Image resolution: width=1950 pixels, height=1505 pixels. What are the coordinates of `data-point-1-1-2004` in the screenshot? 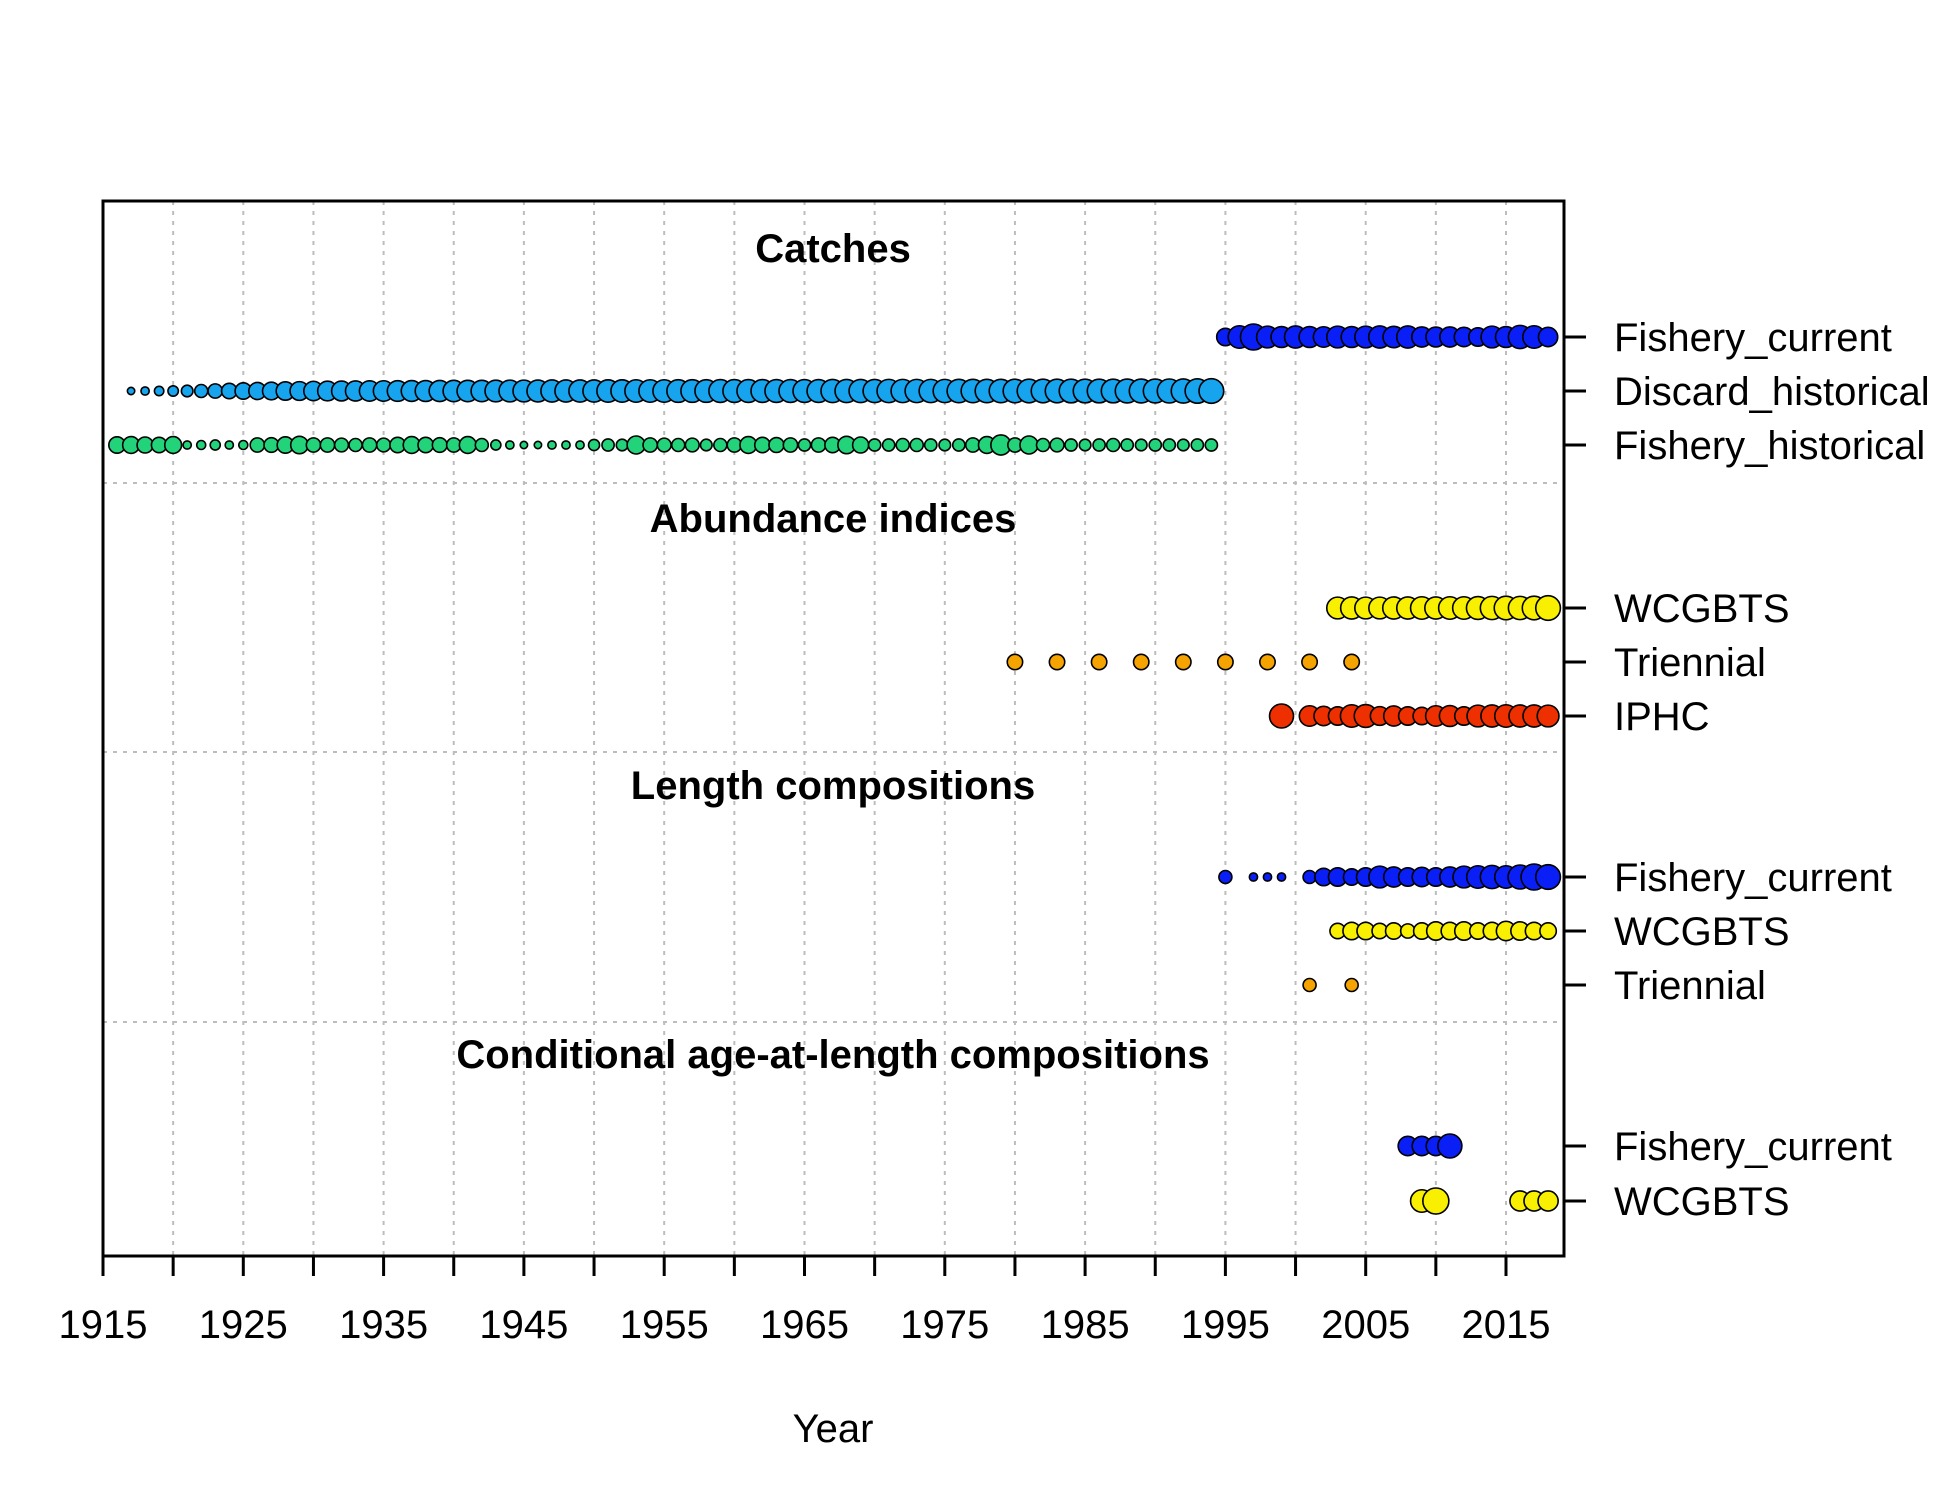 It's located at (1352, 662).